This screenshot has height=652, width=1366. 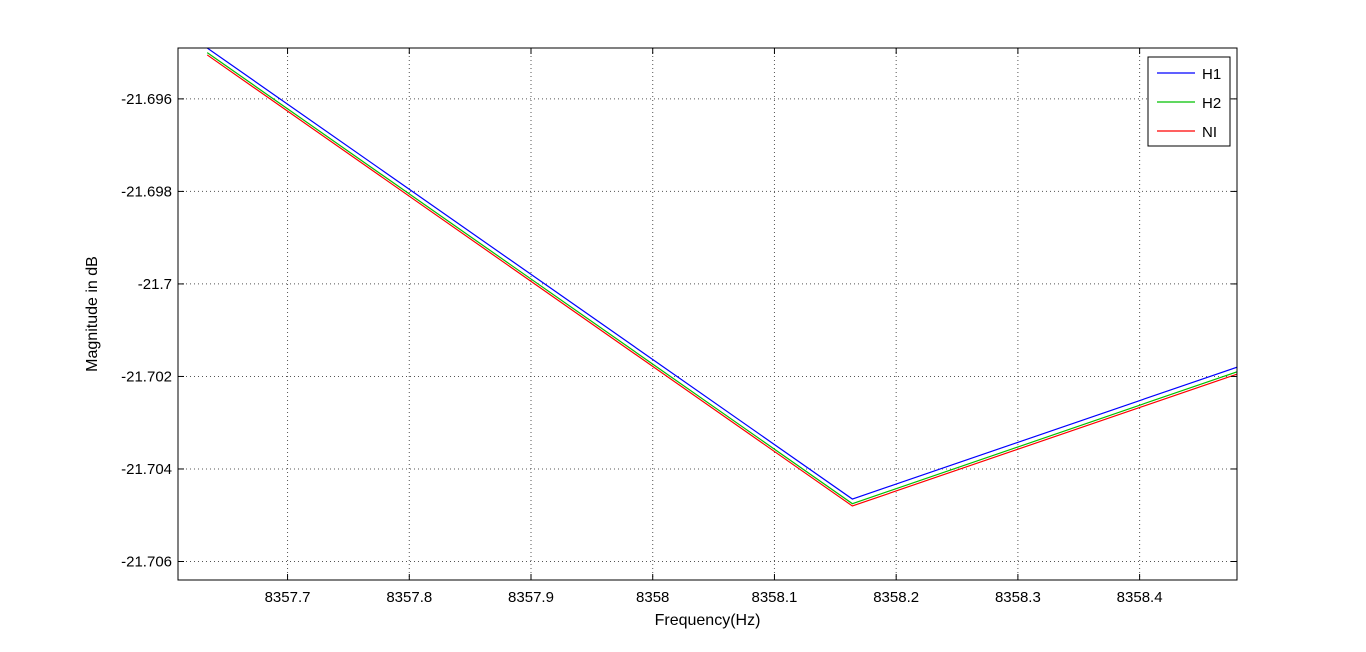 I want to click on x-tick-label: 8357.8, so click(x=409, y=597).